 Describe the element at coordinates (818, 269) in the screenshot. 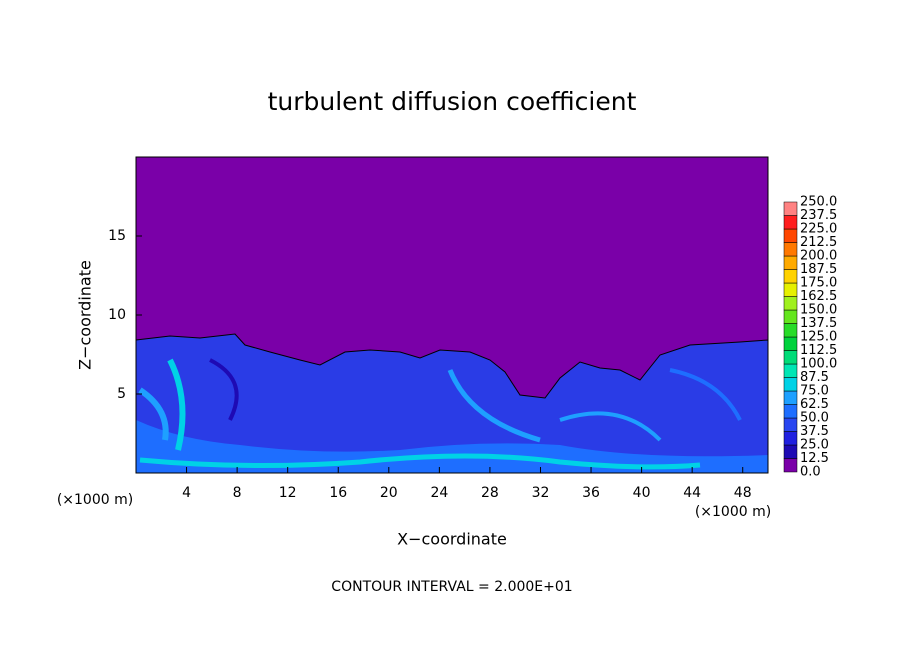

I see `colorbar-label: 187.5` at that location.